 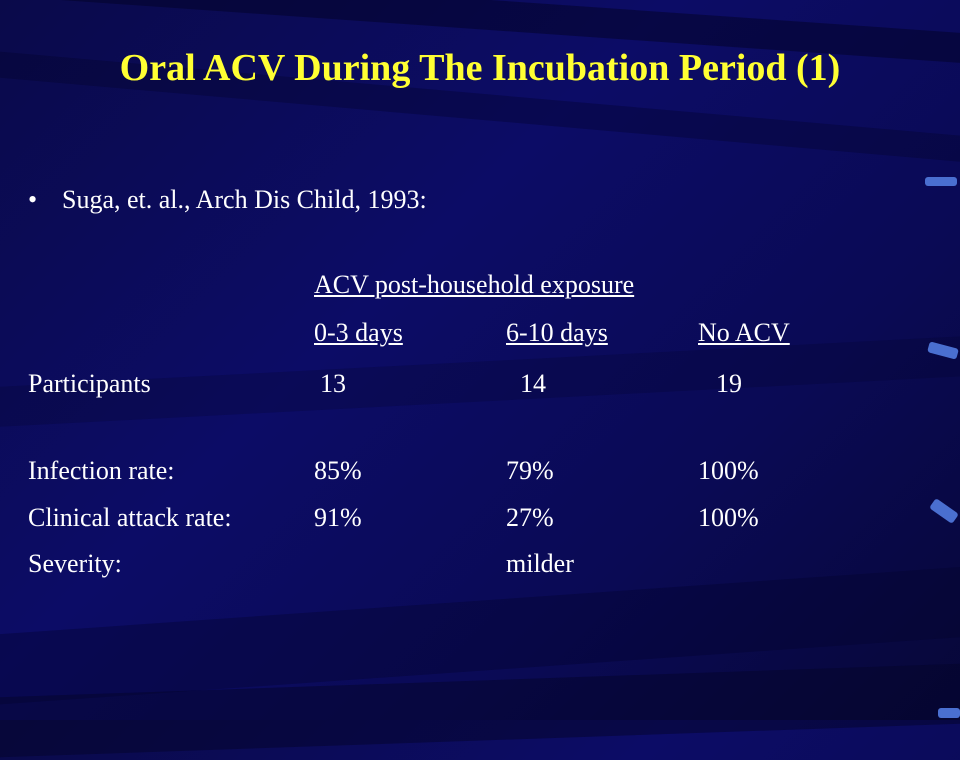 I want to click on group-header: ACV post-household exposure, so click(x=474, y=284).